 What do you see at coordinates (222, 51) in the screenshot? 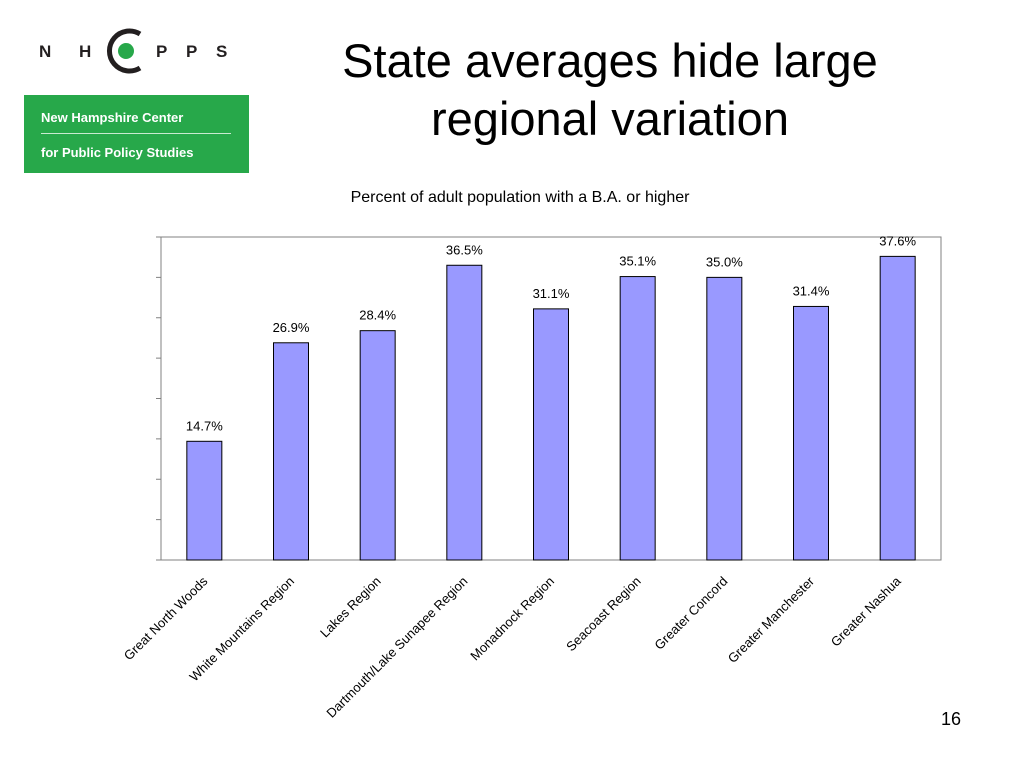
I see `logo-letter: S` at bounding box center [222, 51].